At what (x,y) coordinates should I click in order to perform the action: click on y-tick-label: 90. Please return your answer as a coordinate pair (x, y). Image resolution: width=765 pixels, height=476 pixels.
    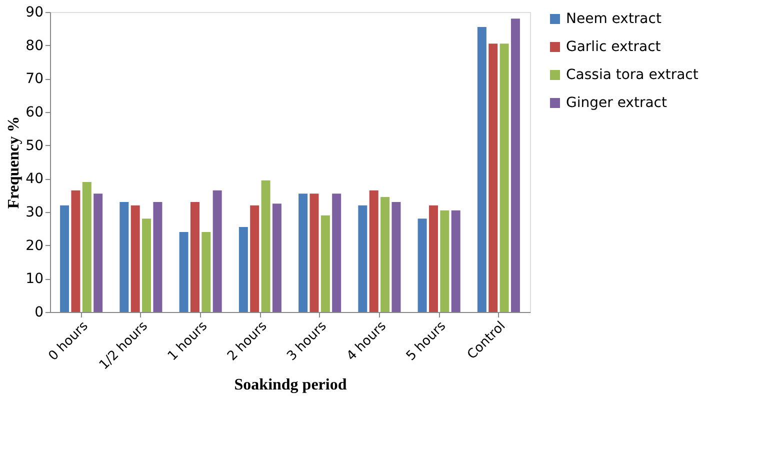
    Looking at the image, I should click on (35, 12).